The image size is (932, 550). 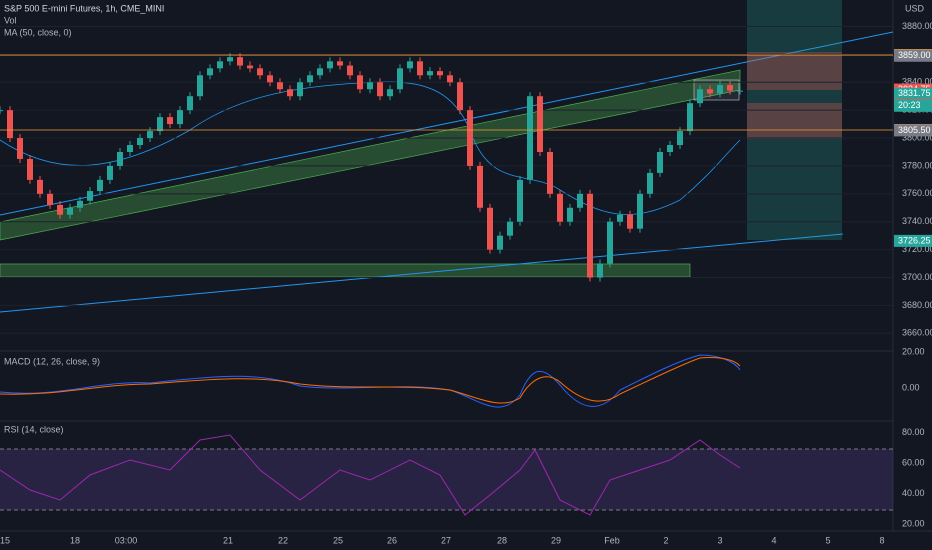 I want to click on rsi-tick-label: 20.00, so click(x=913, y=523).